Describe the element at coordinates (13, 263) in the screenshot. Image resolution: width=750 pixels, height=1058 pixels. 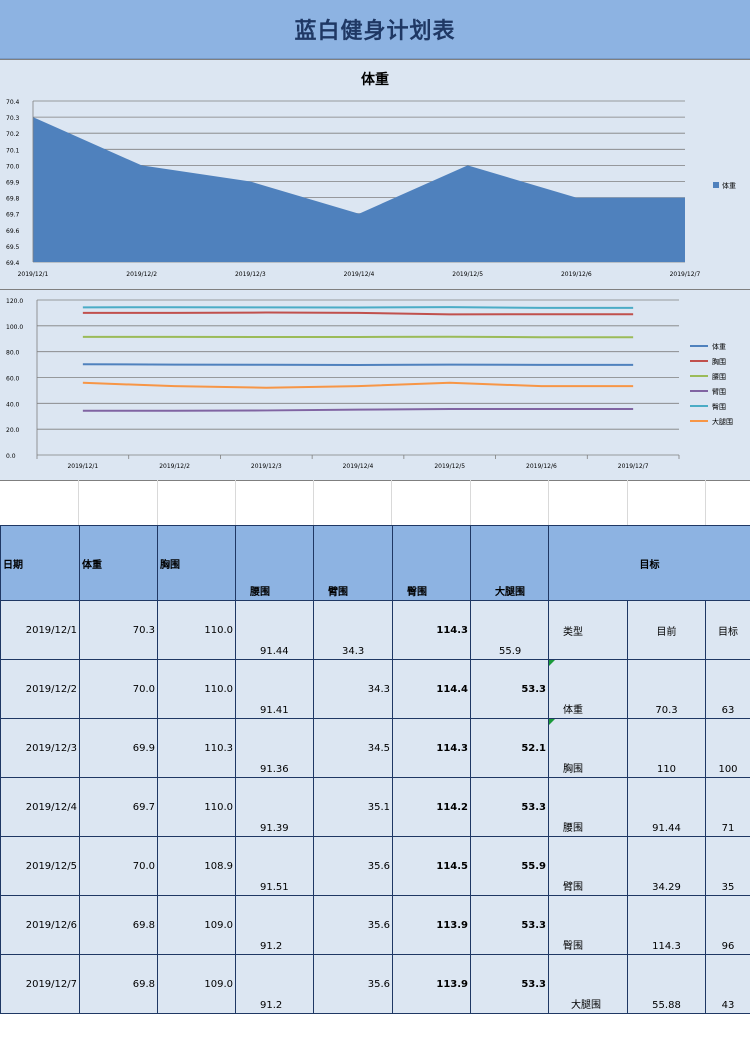
I see `y-tick-label: 69.4` at that location.